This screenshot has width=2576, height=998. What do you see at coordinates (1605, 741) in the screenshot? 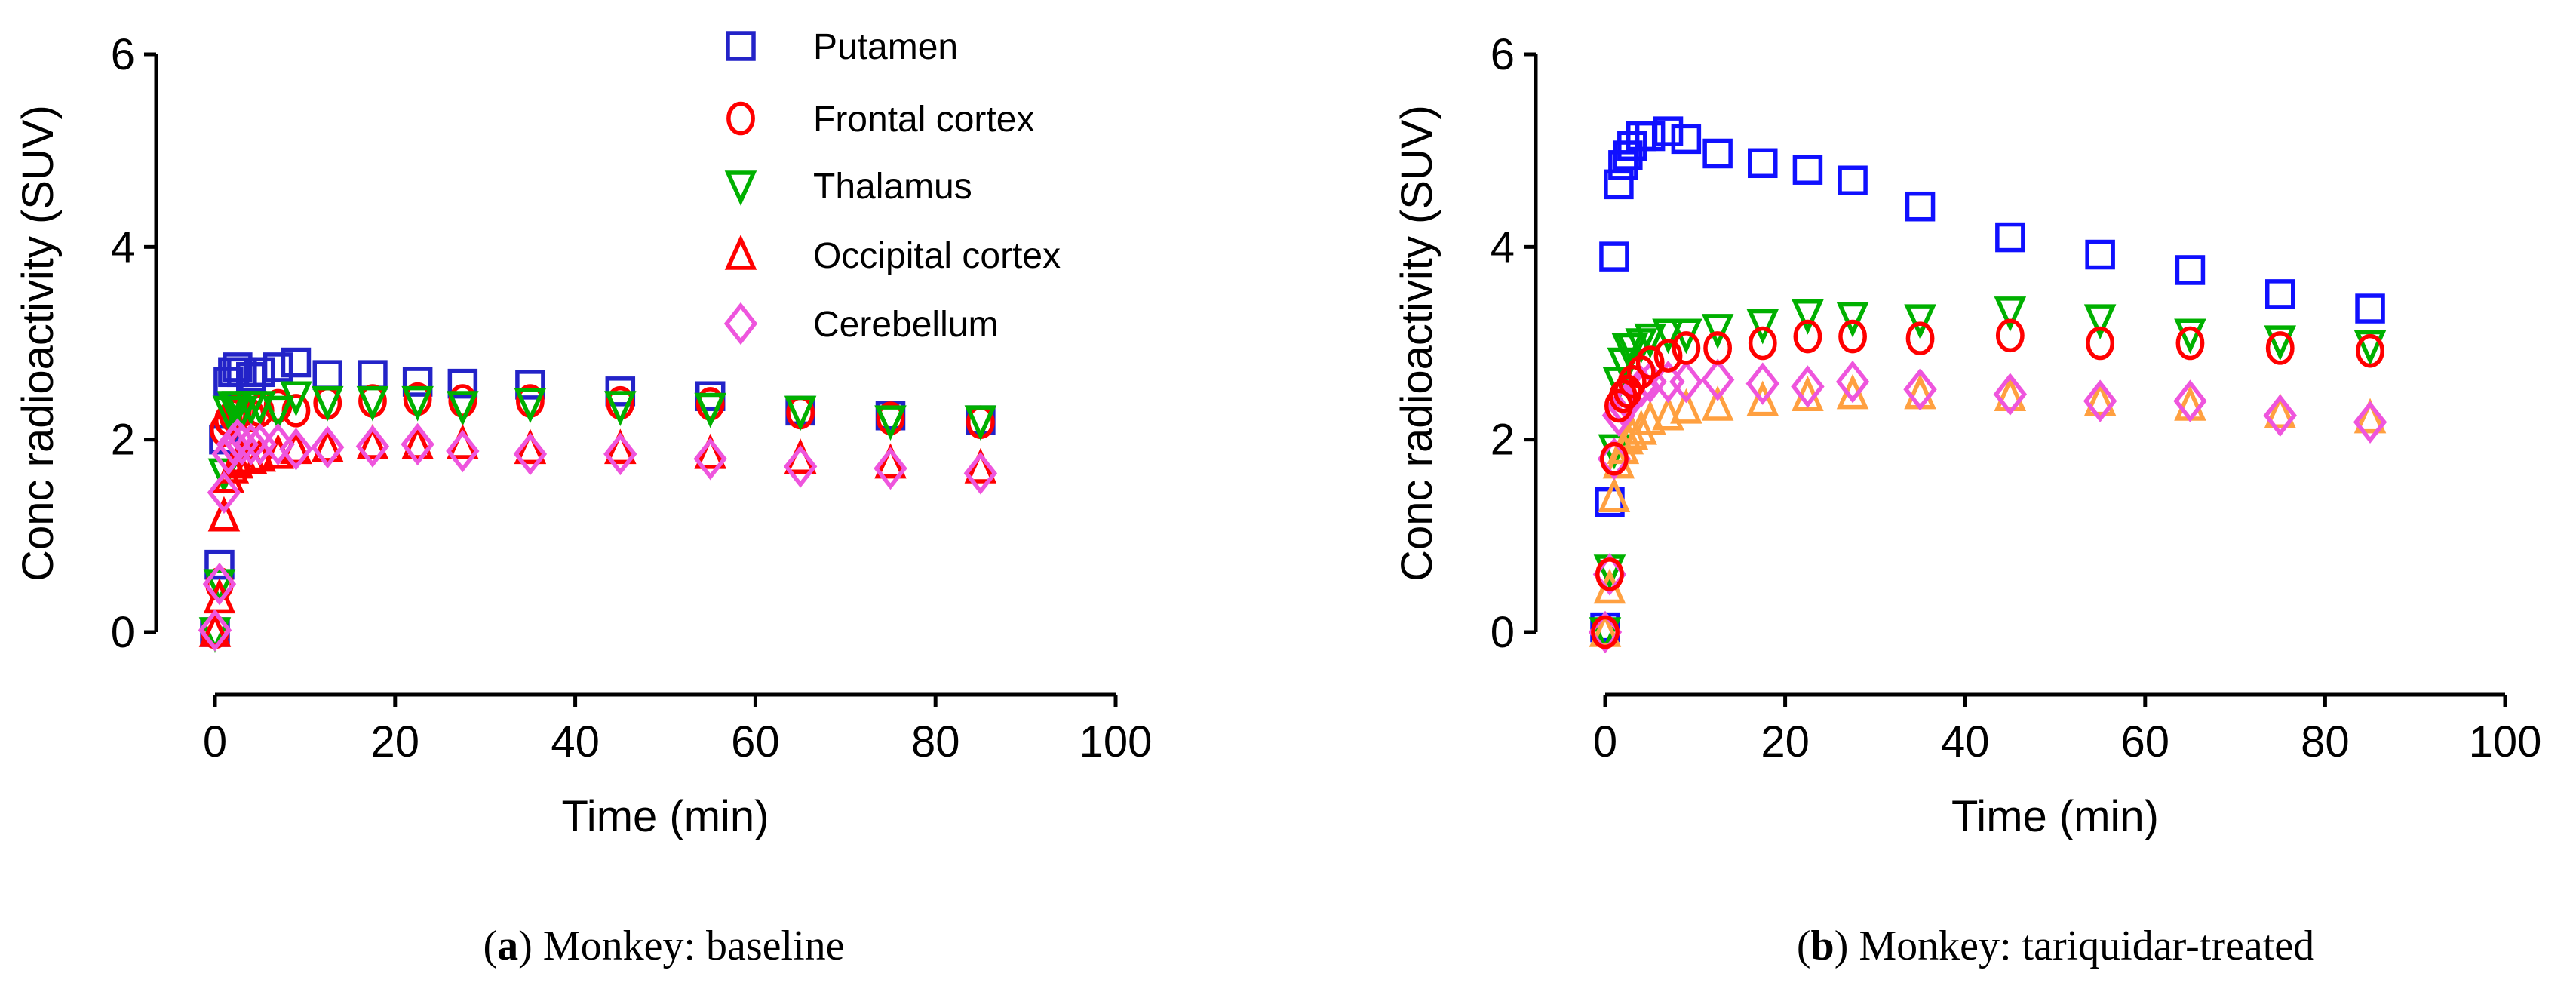
I see `x-tick-label: 0` at bounding box center [1605, 741].